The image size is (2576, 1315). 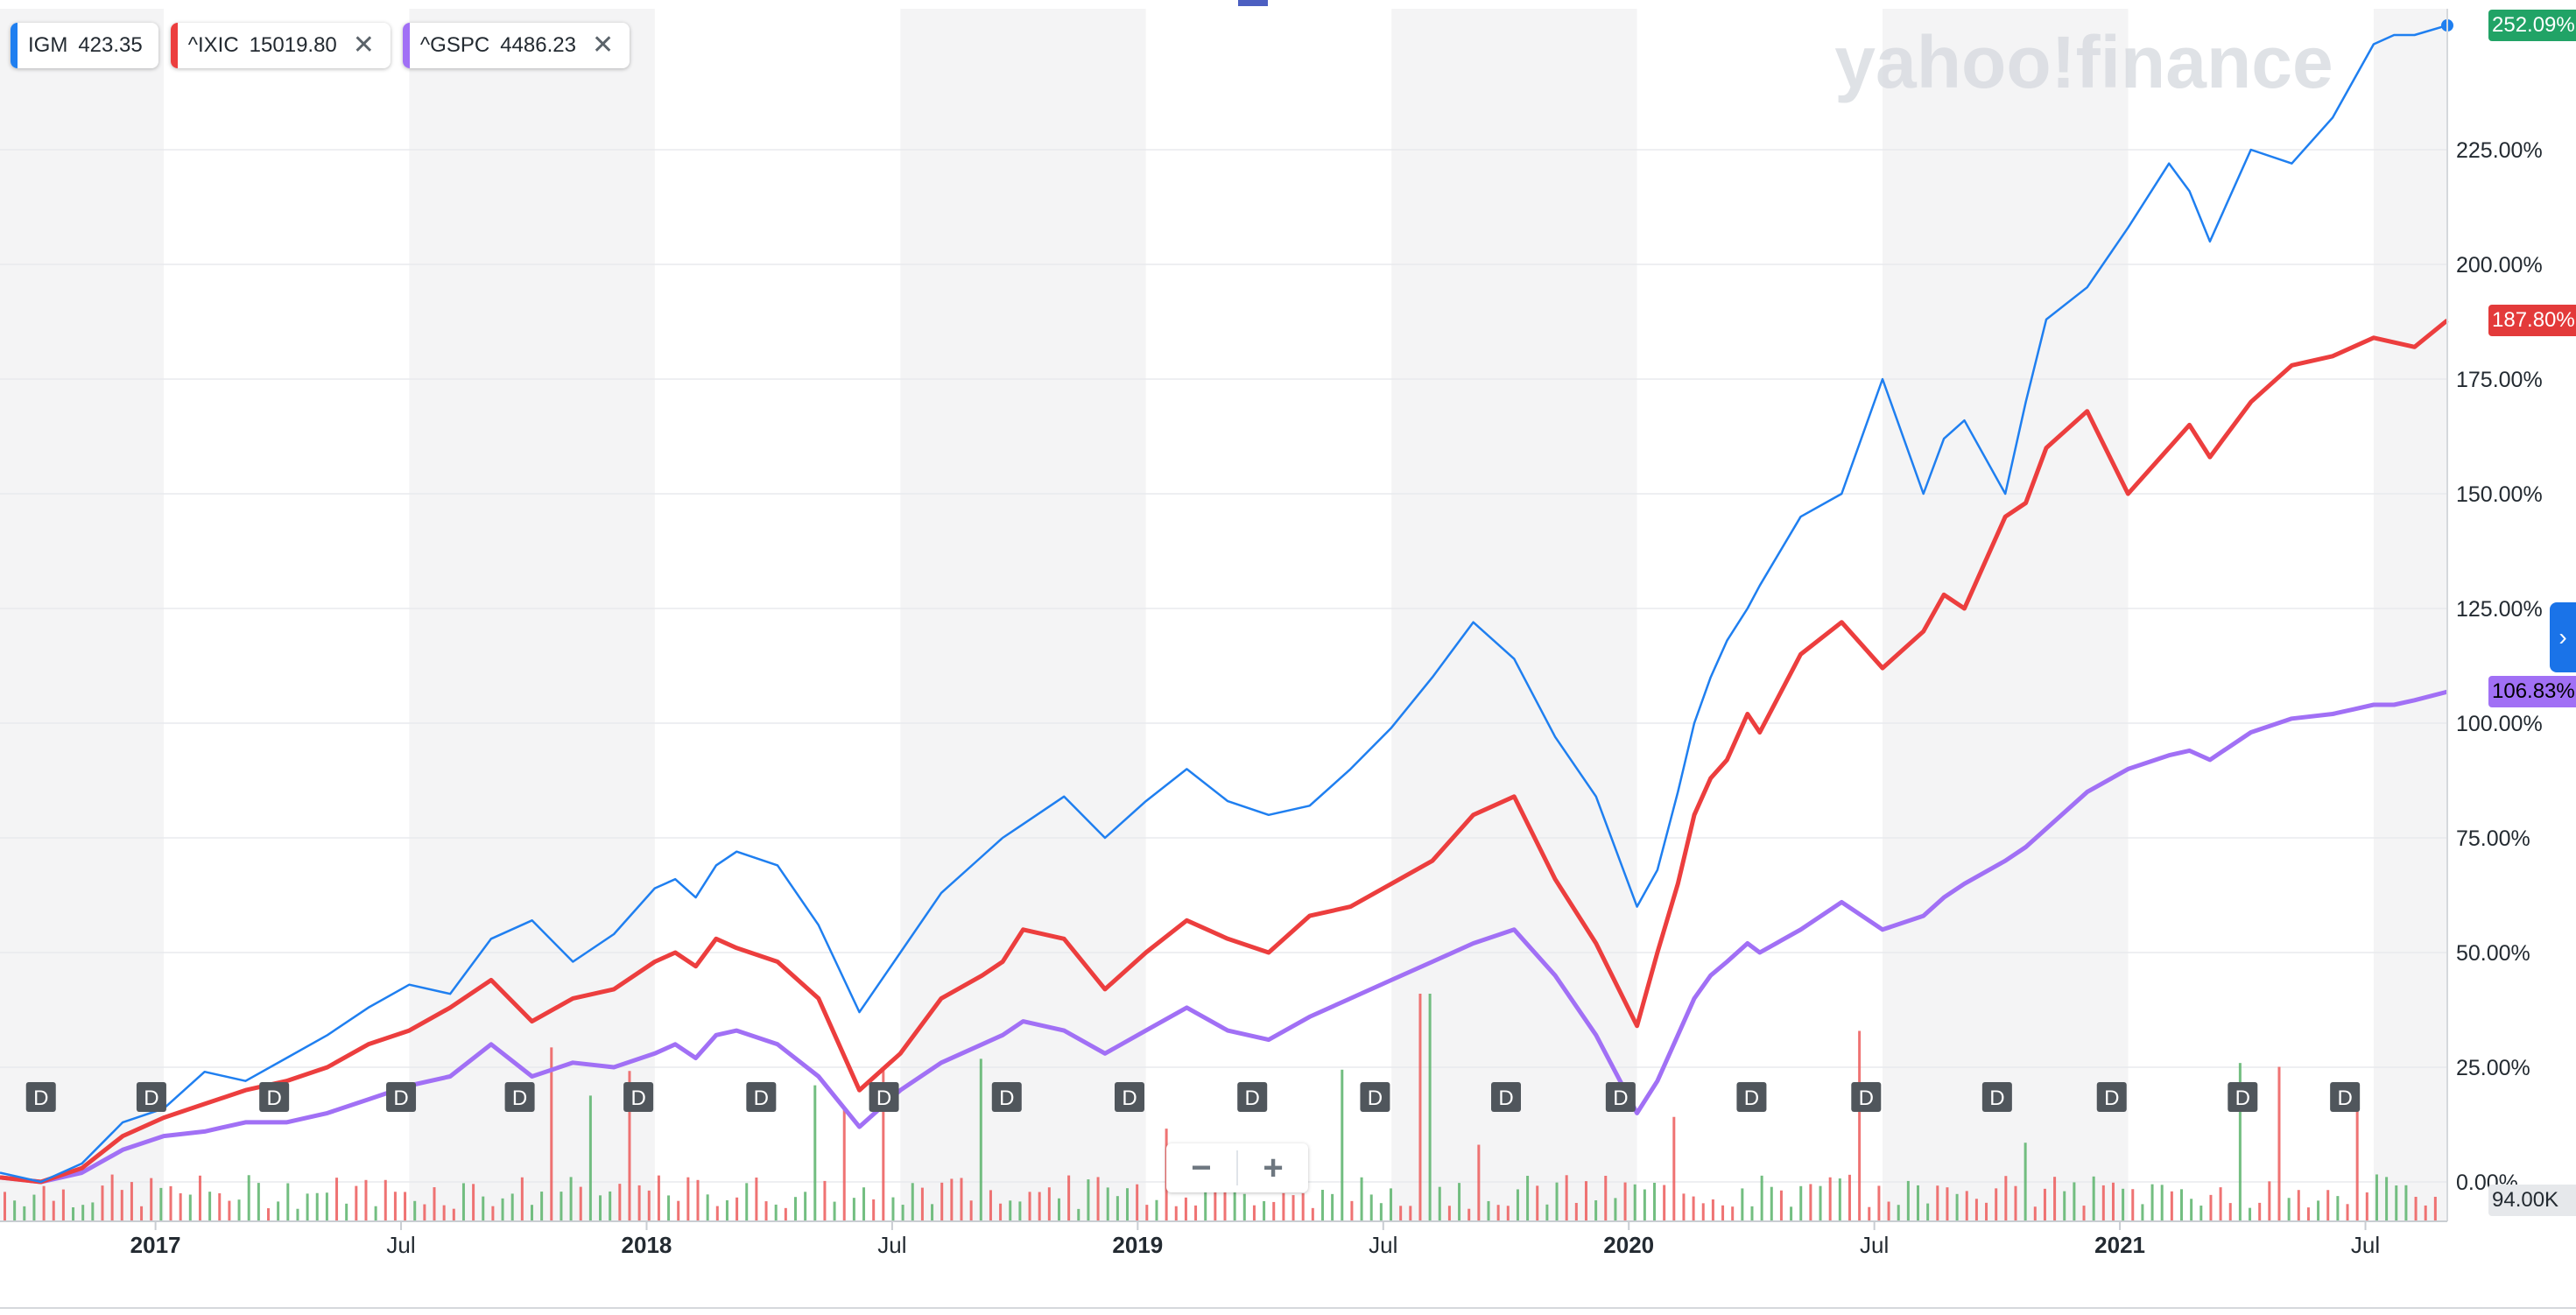 What do you see at coordinates (2499, 610) in the screenshot?
I see `y-tick-label: 125.00%` at bounding box center [2499, 610].